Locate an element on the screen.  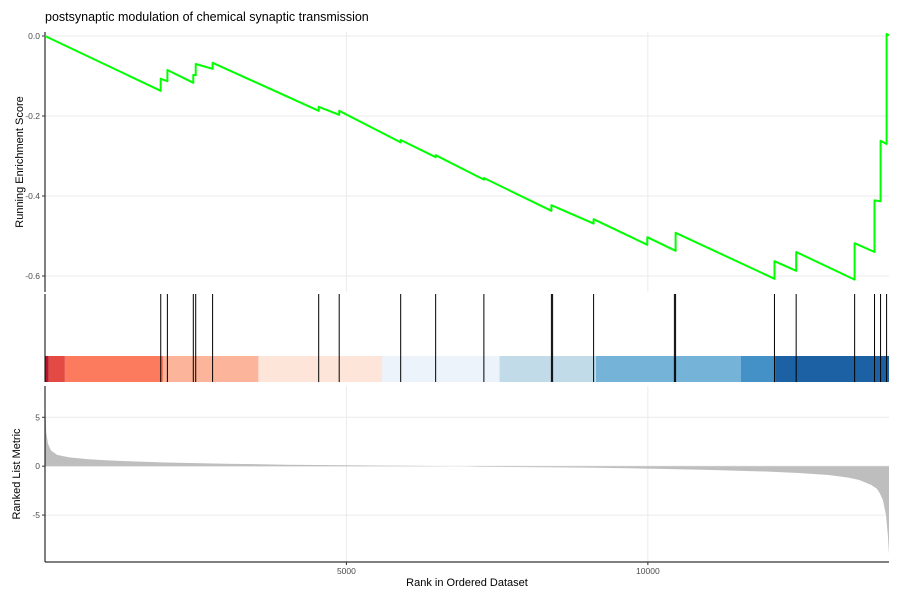
y-tick-label: -5 is located at coordinates (36, 515).